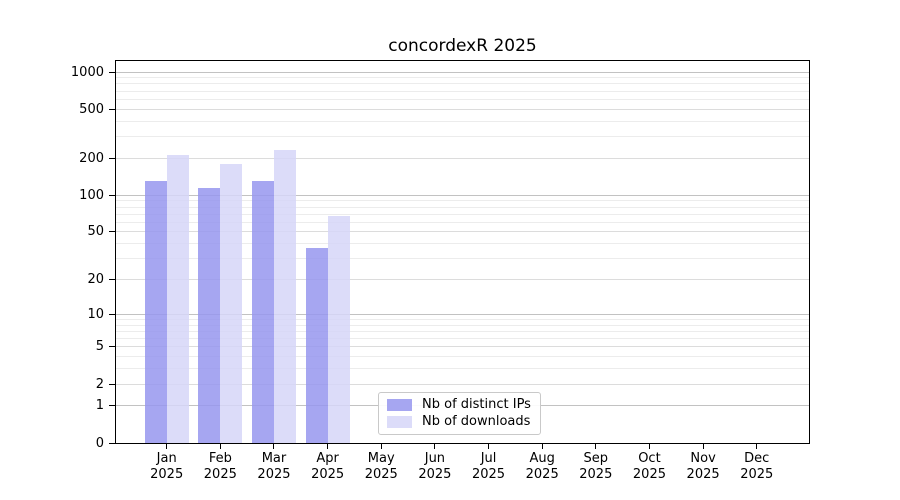 This screenshot has height=500, width=900. I want to click on x-tick-month: Jul, so click(488, 458).